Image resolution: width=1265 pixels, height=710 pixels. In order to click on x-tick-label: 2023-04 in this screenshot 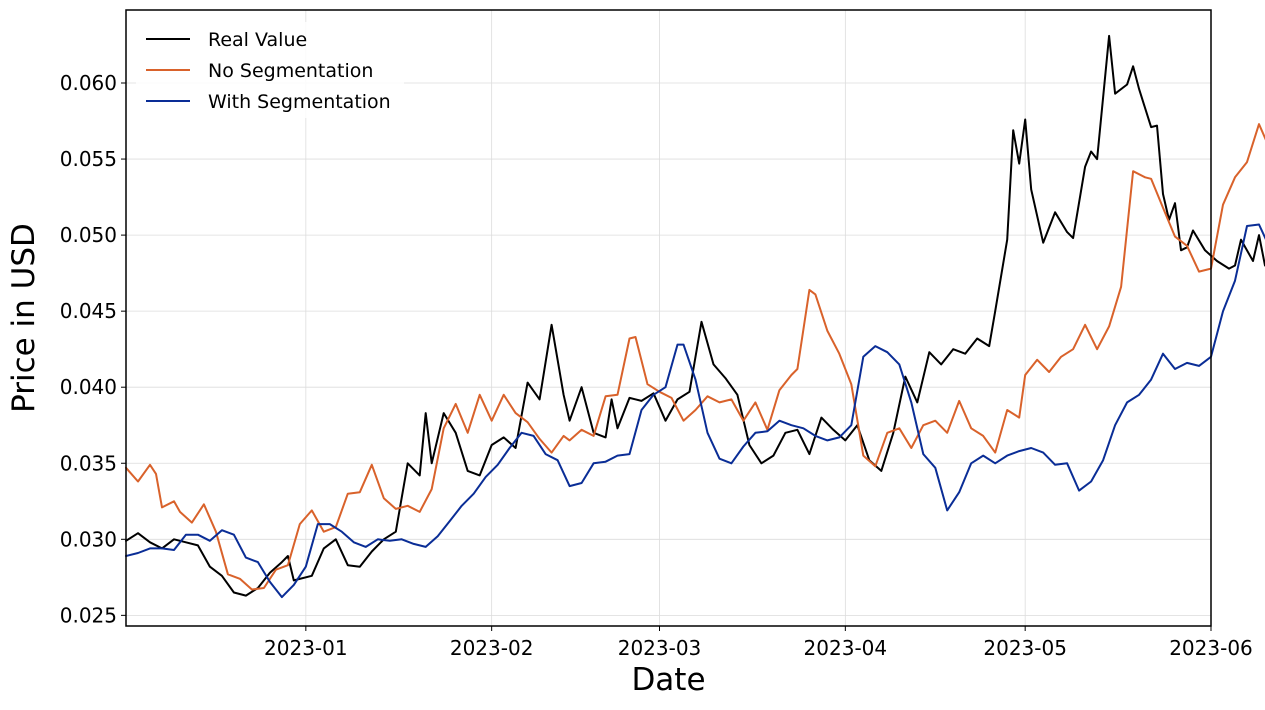, I will do `click(846, 648)`.